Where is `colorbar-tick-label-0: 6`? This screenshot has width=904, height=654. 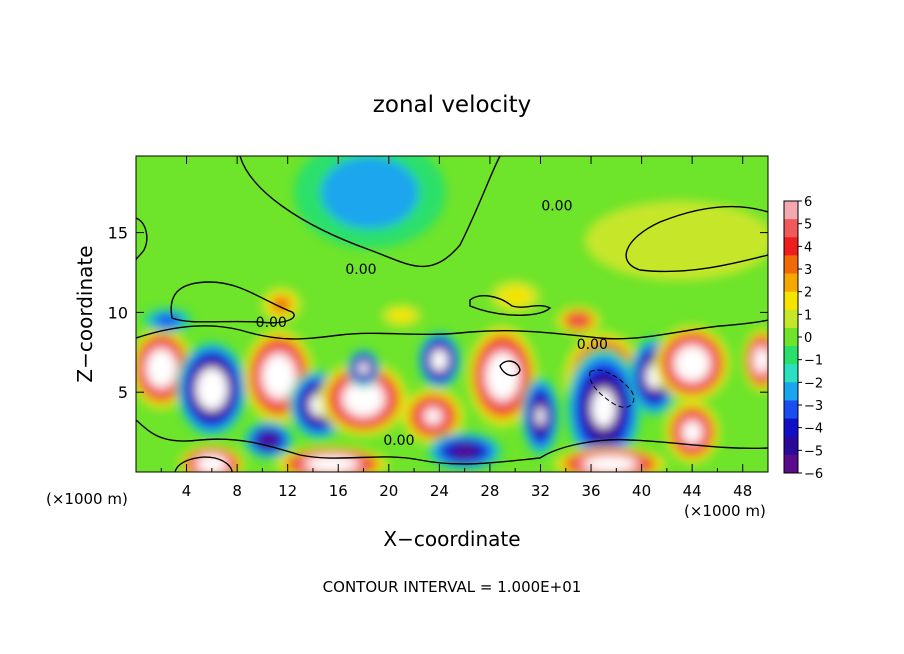 colorbar-tick-label-0: 6 is located at coordinates (808, 202).